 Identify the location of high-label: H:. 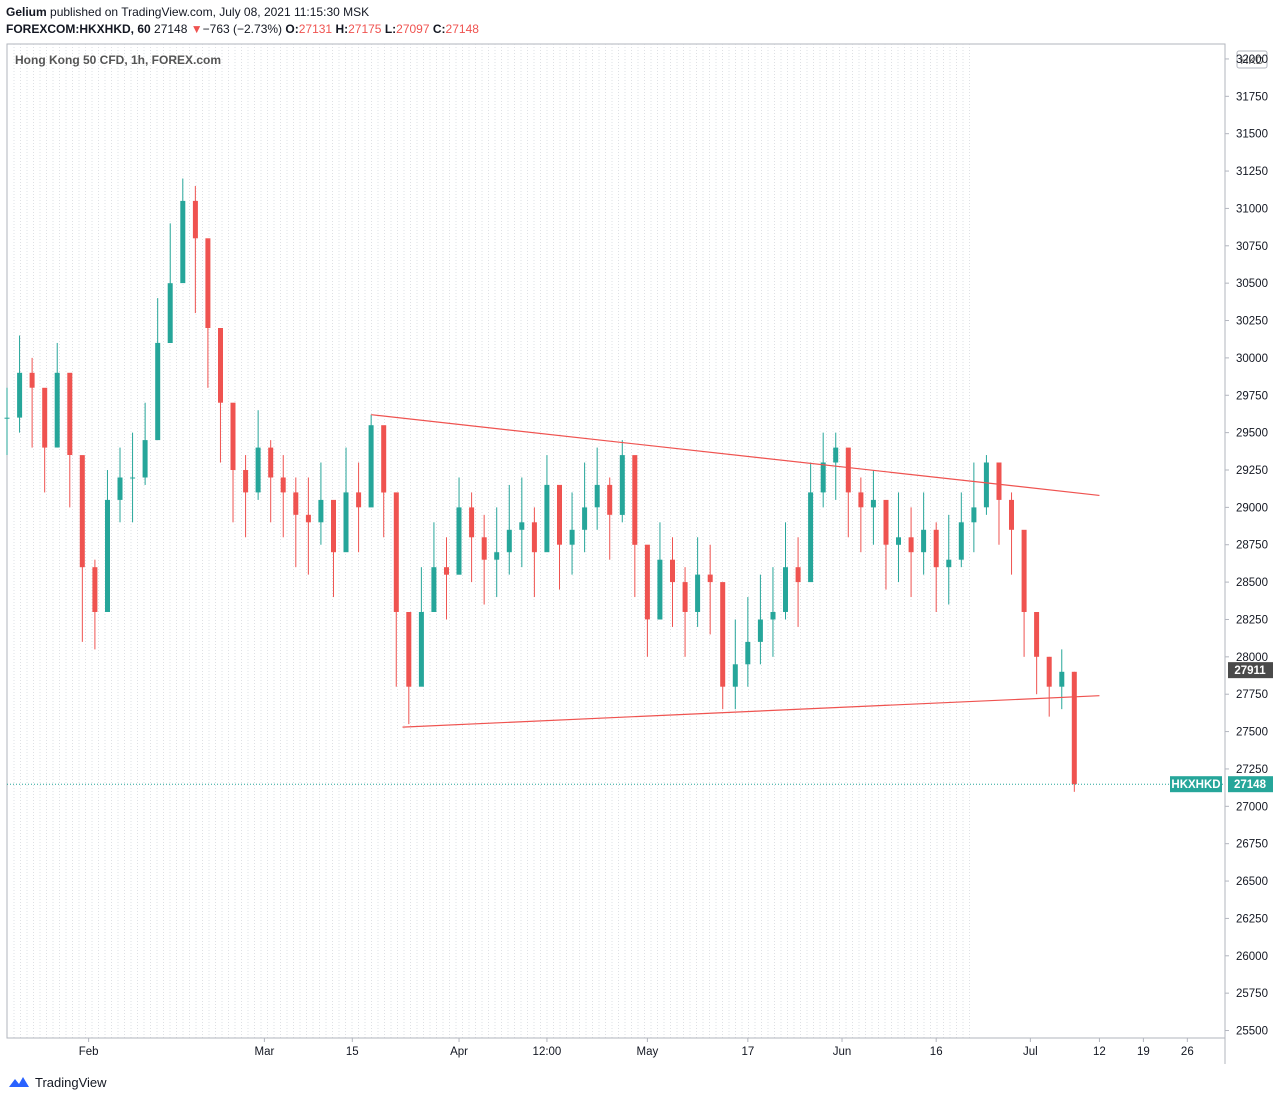
(342, 29).